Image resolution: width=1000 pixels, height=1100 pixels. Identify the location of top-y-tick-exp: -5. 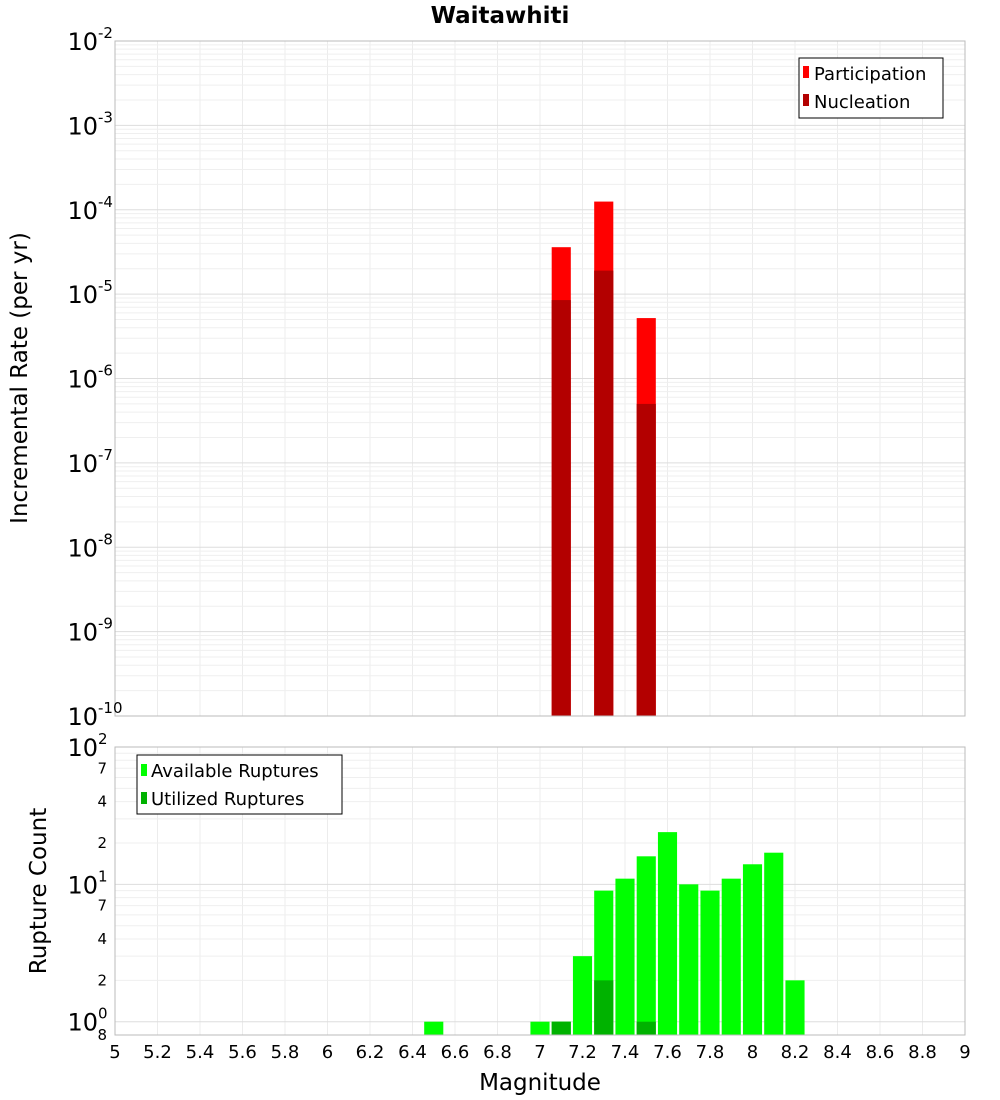
(105, 286).